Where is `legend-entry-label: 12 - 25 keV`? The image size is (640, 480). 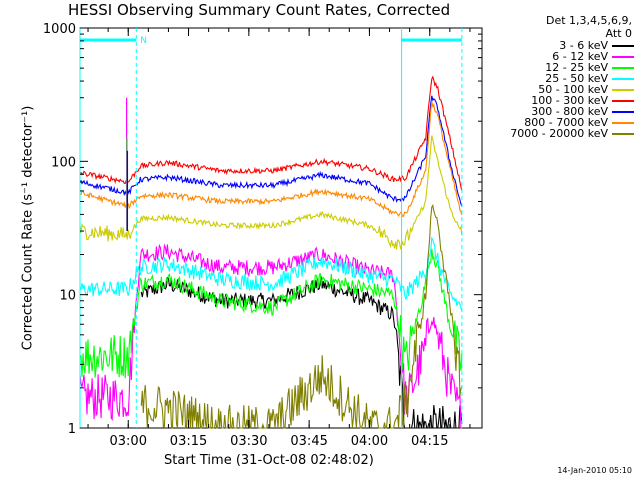
legend-entry-label: 12 - 25 keV is located at coordinates (576, 67).